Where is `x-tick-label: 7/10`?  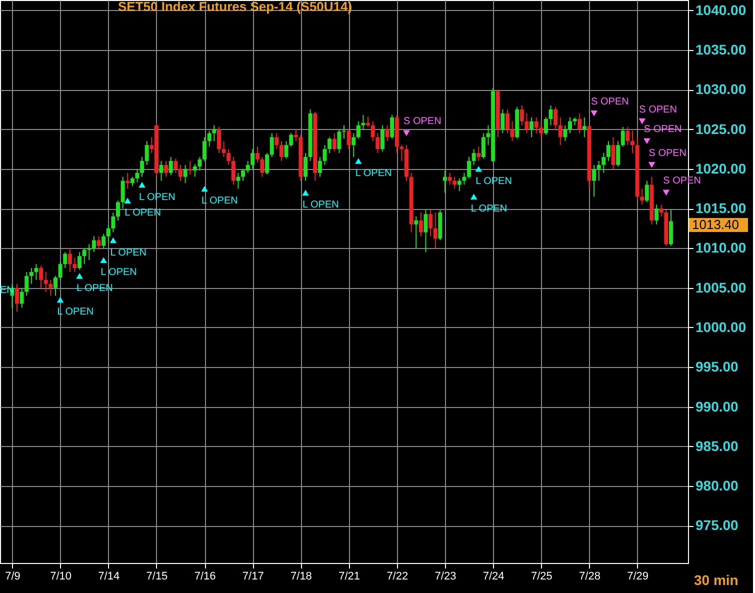 x-tick-label: 7/10 is located at coordinates (61, 576).